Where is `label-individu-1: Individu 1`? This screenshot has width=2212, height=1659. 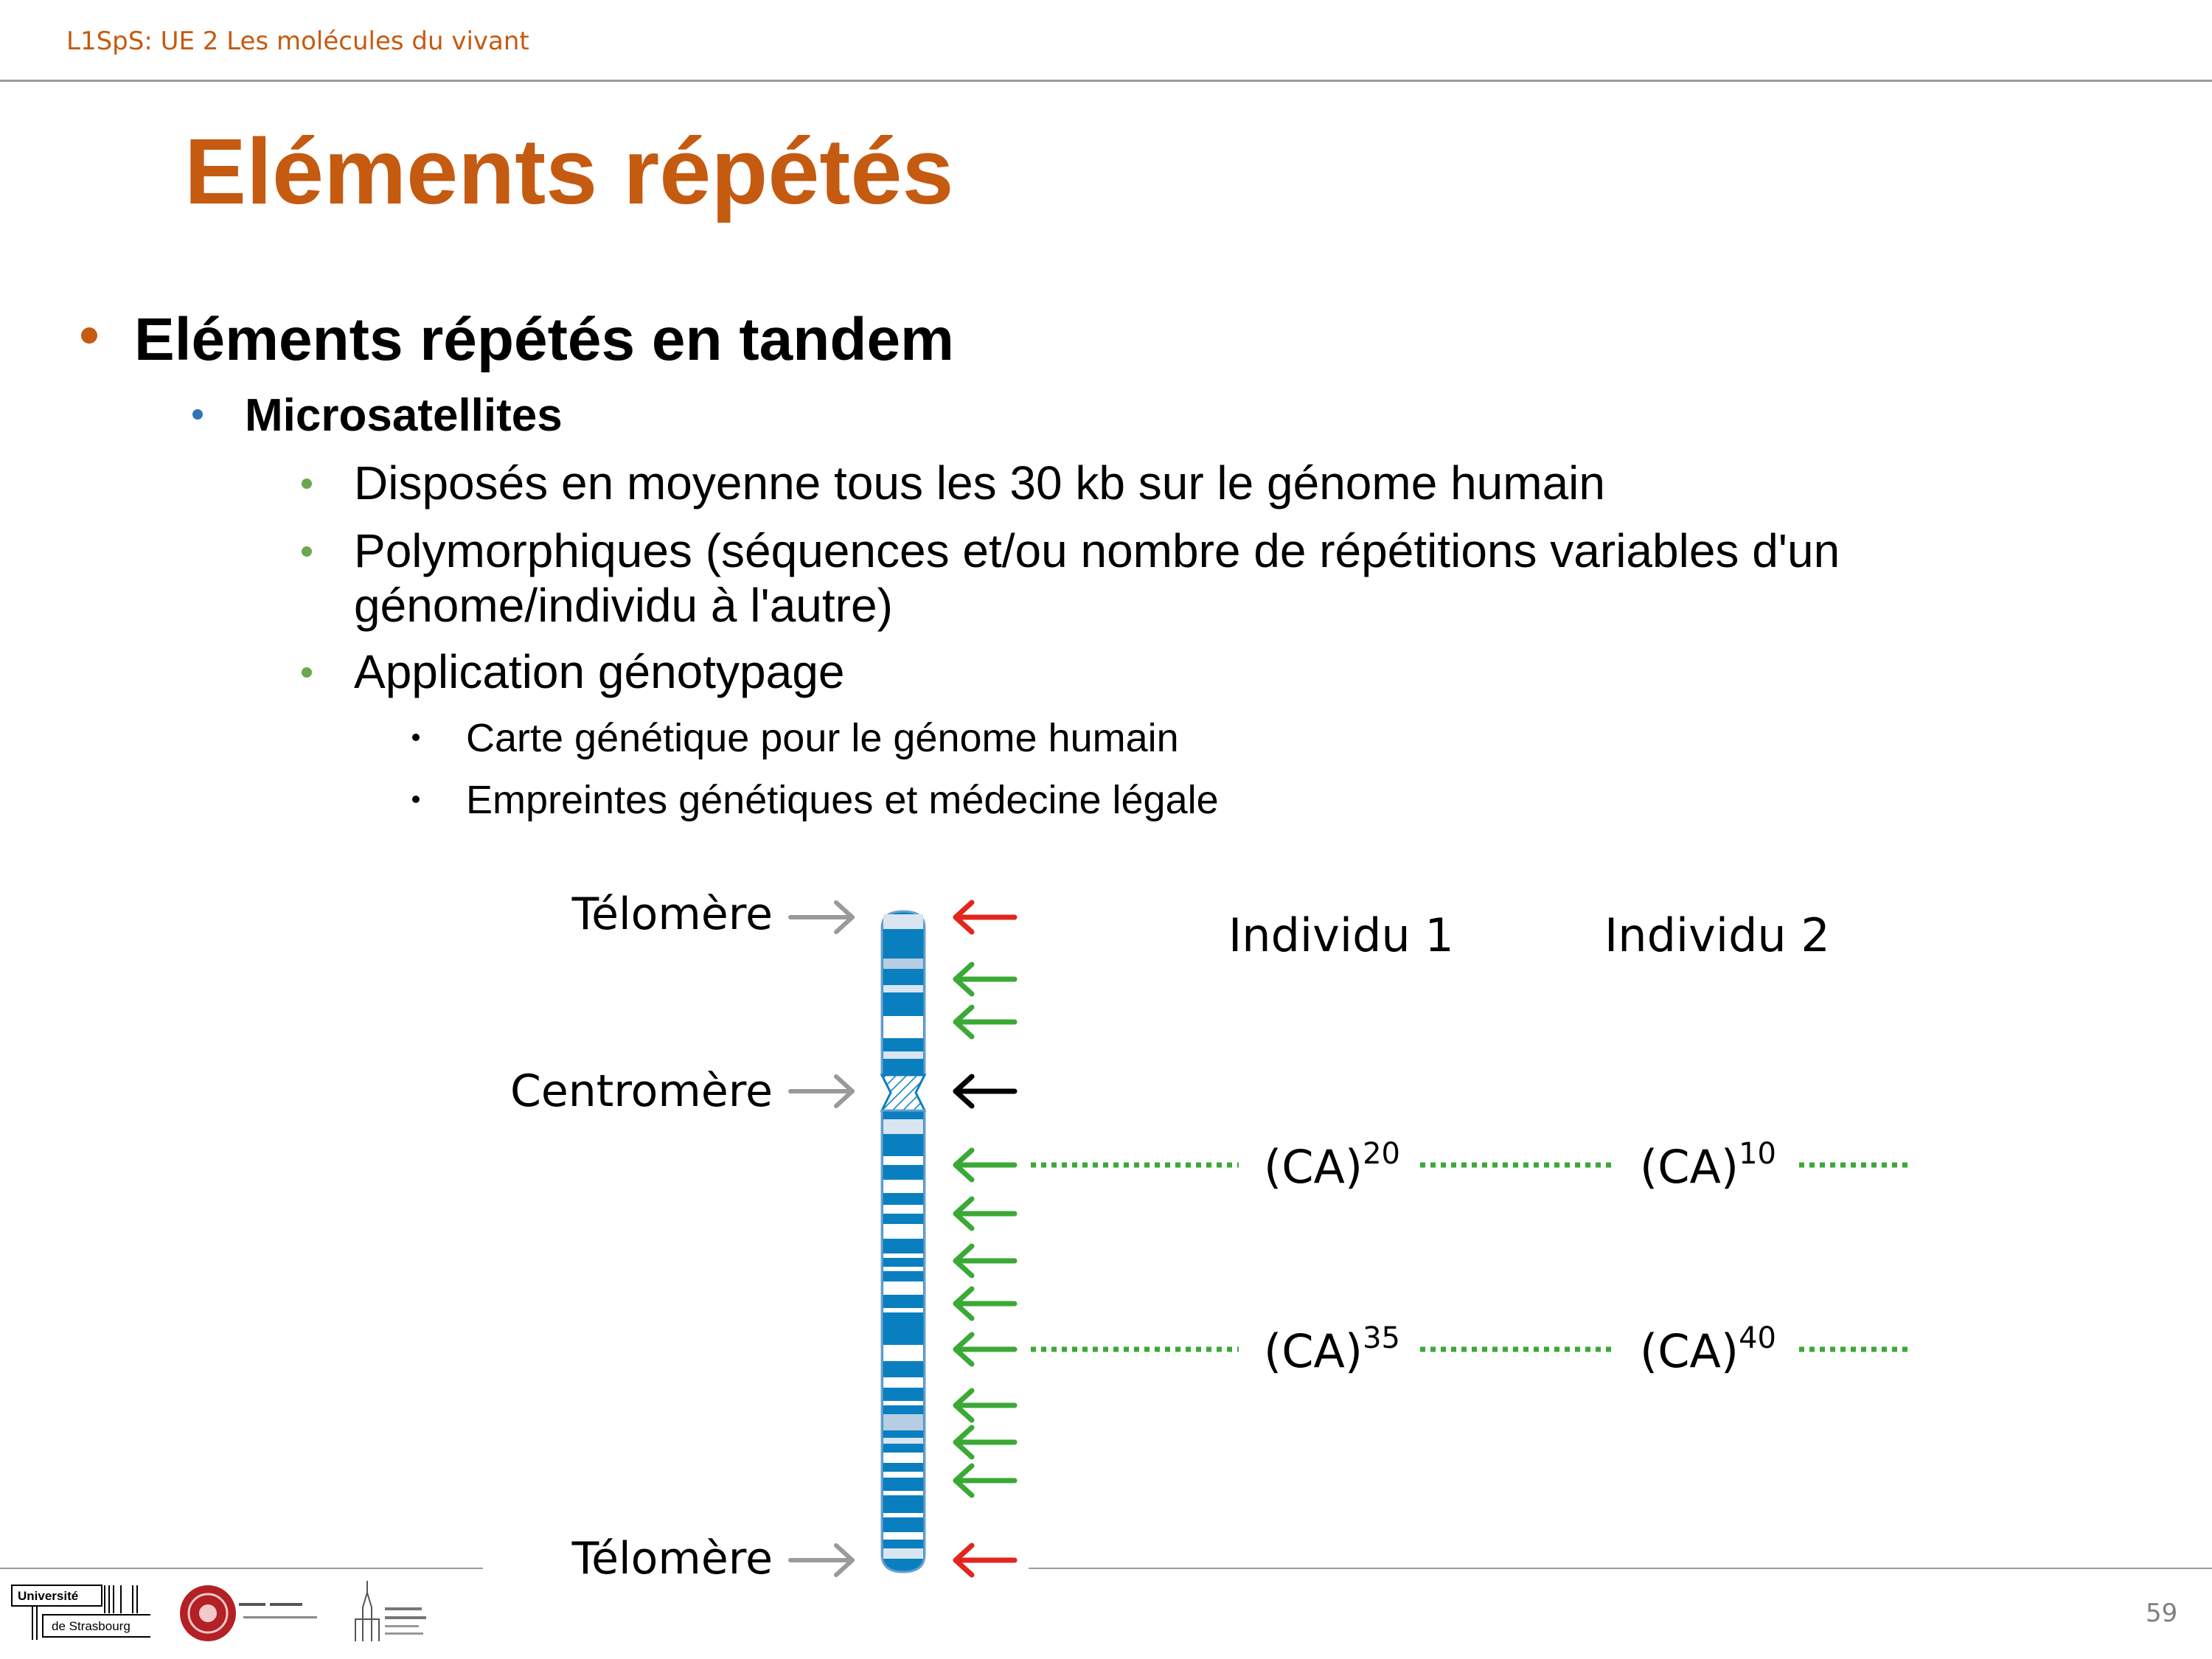 label-individu-1: Individu 1 is located at coordinates (1341, 935).